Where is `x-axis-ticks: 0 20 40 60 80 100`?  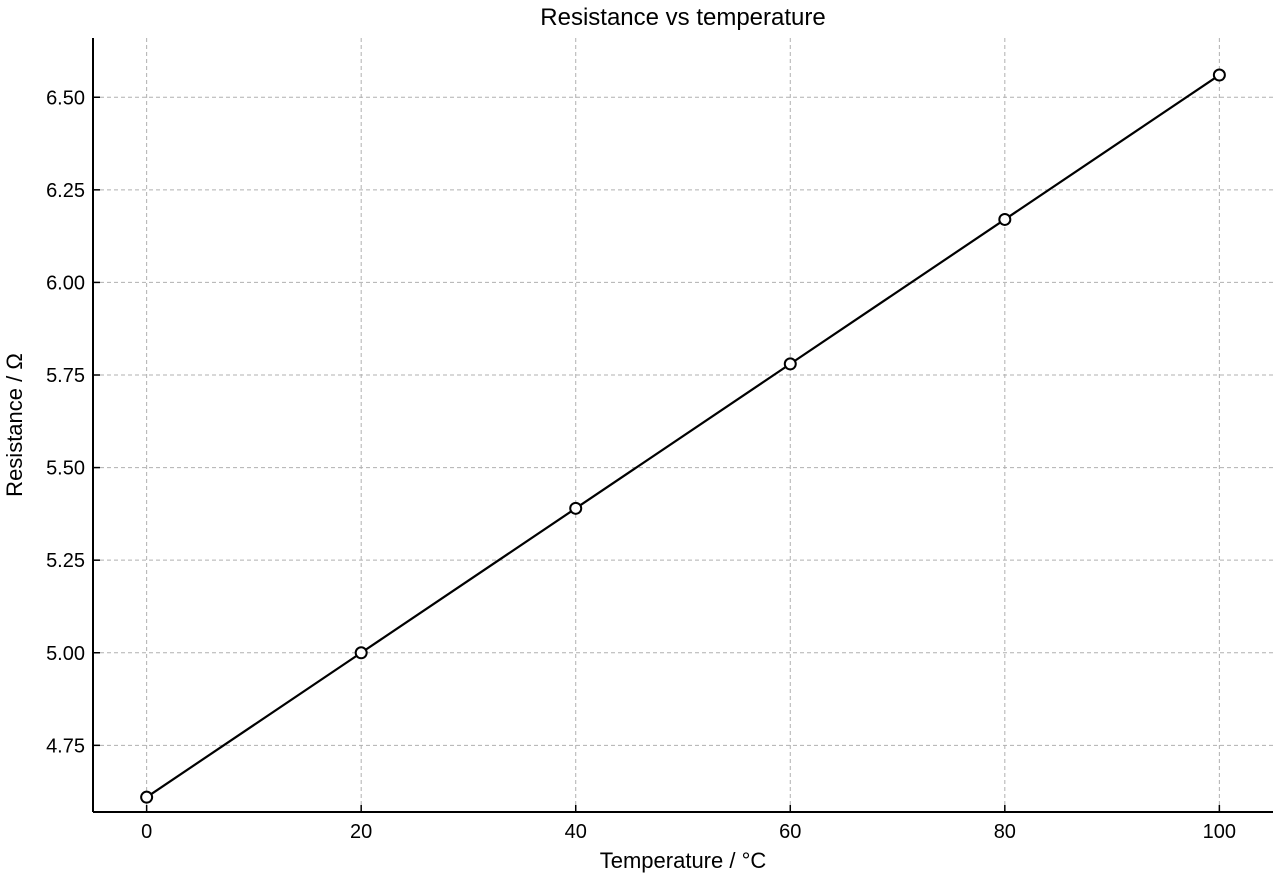
x-axis-ticks: 0 20 40 60 80 100 is located at coordinates (688, 824).